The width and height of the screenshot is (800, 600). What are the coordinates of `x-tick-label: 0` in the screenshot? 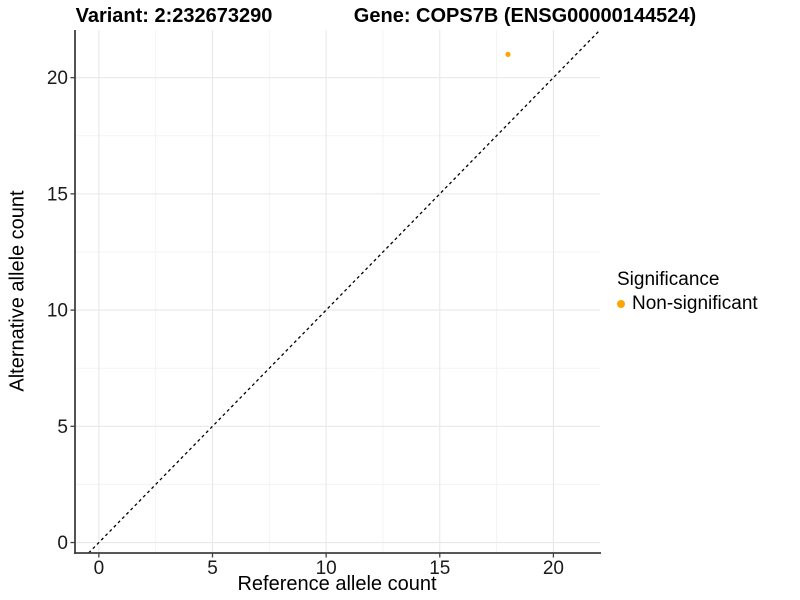 It's located at (99, 568).